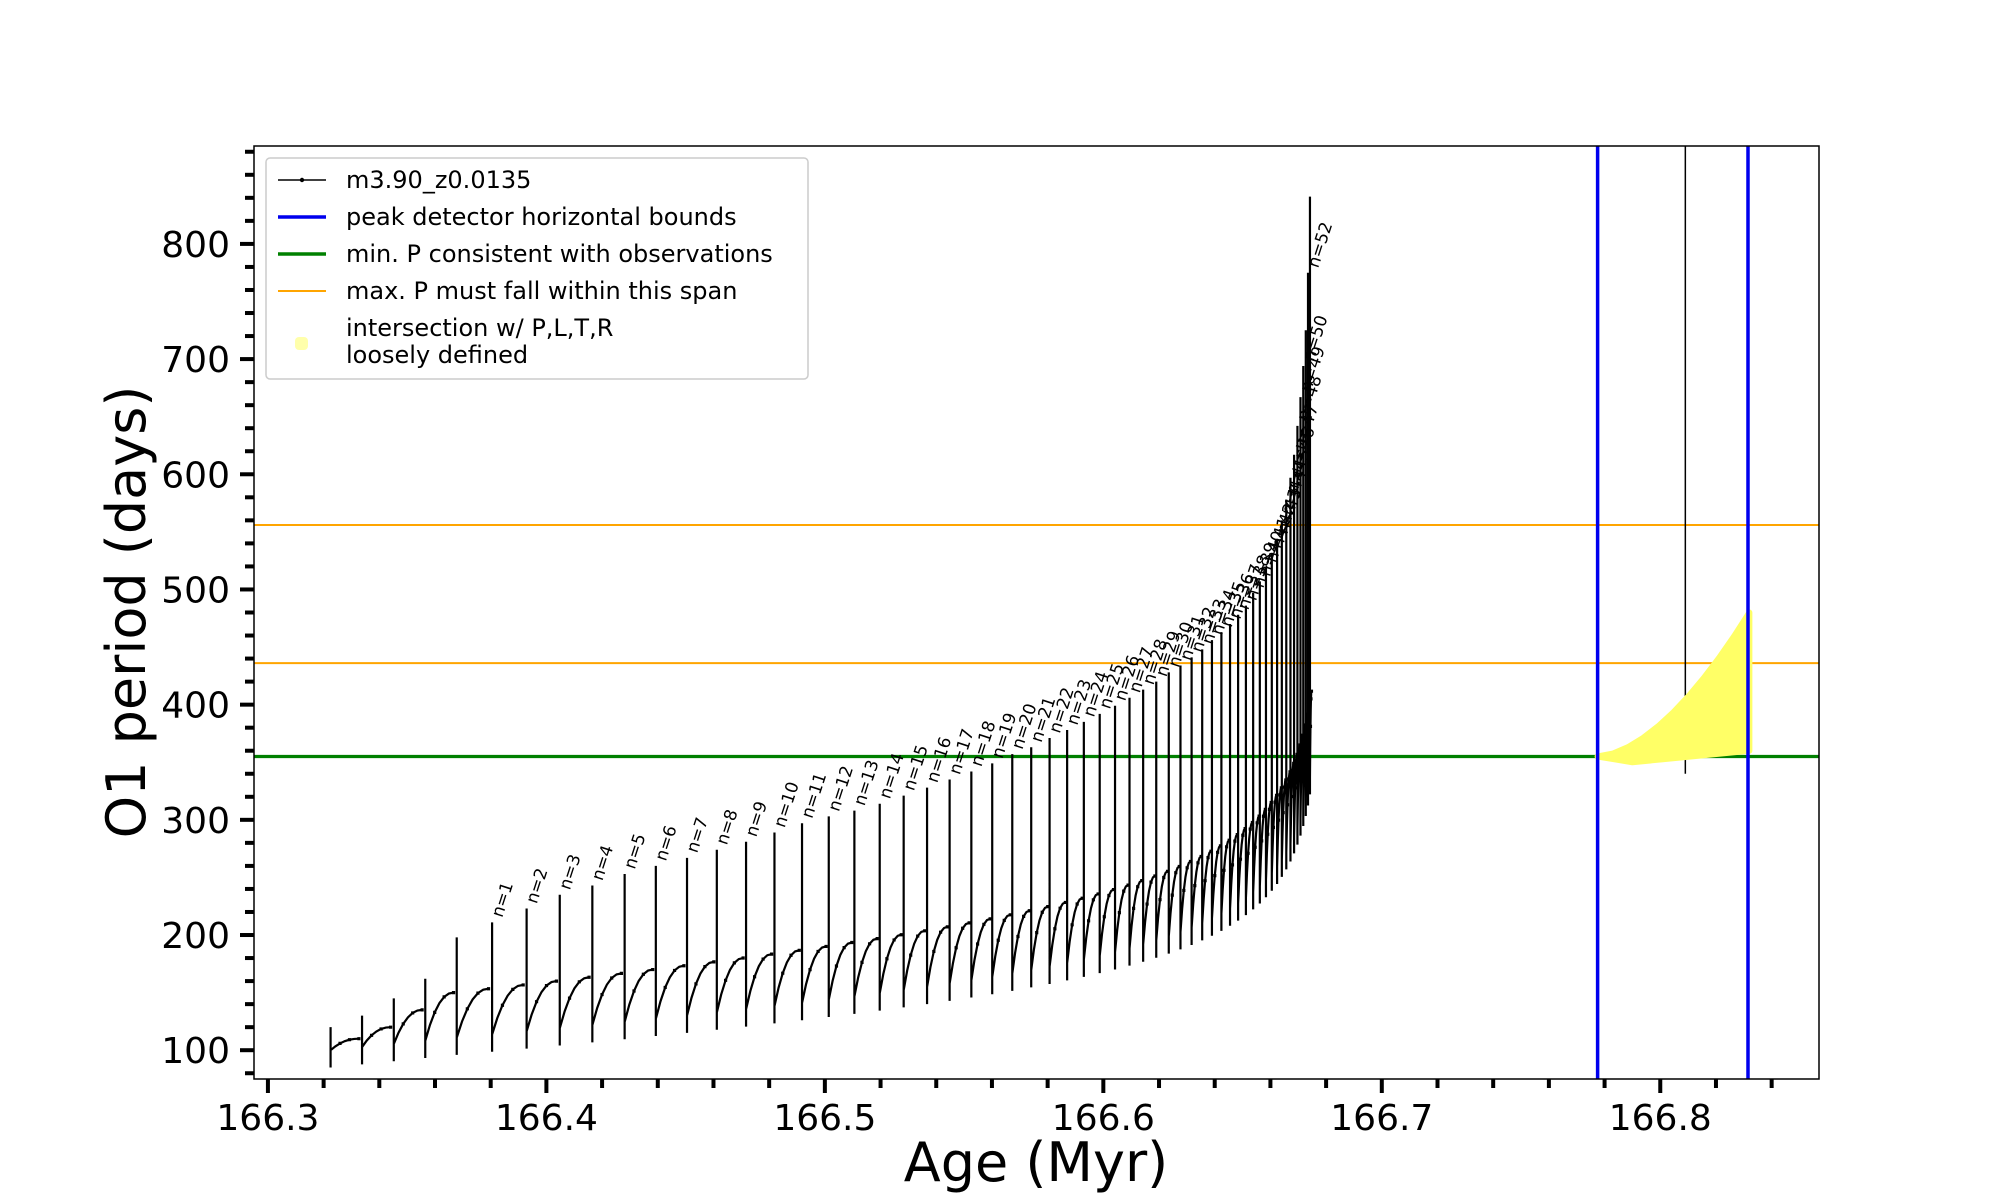 This screenshot has height=1200, width=2000. What do you see at coordinates (267, 1118) in the screenshot?
I see `x-tick-label: 166.3` at bounding box center [267, 1118].